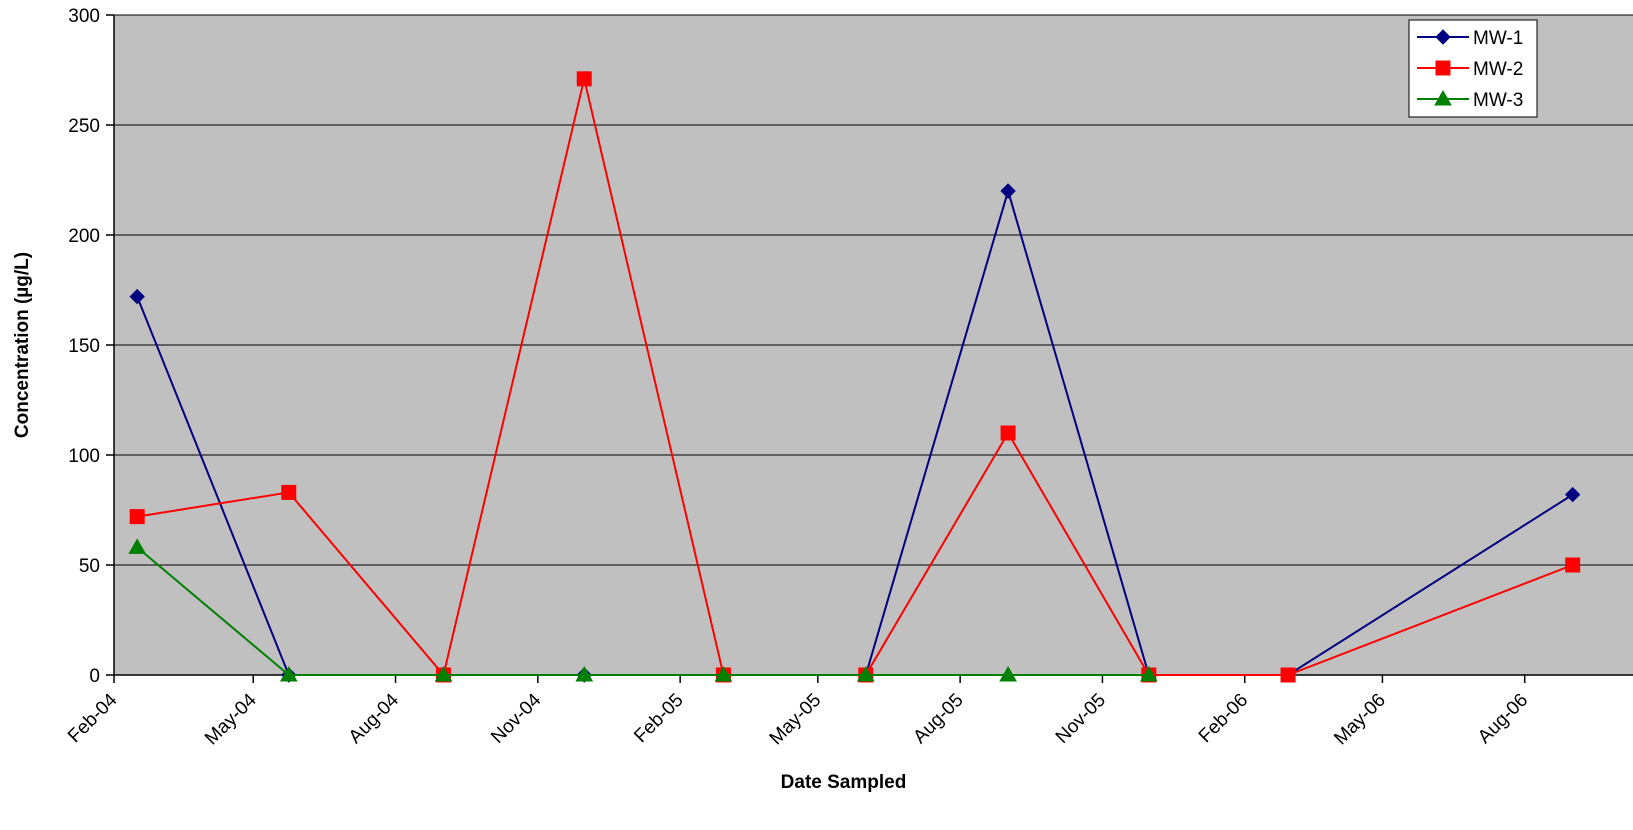 The image size is (1633, 830). Describe the element at coordinates (374, 718) in the screenshot. I see `x-tick-label-Aug-04: Aug-04` at that location.